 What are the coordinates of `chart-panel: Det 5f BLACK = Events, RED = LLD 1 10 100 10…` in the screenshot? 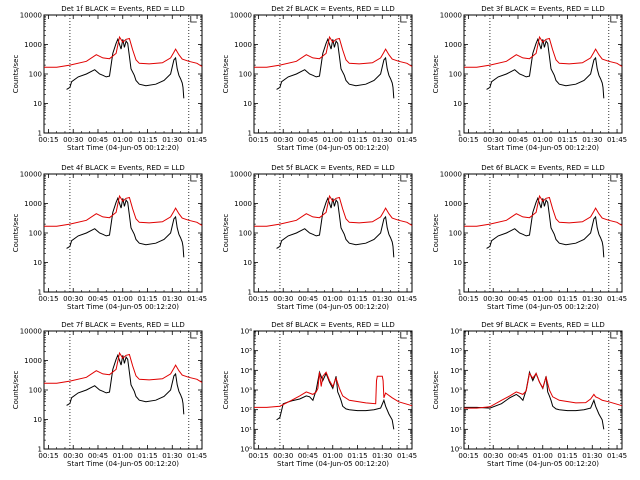 It's located at (319, 237).